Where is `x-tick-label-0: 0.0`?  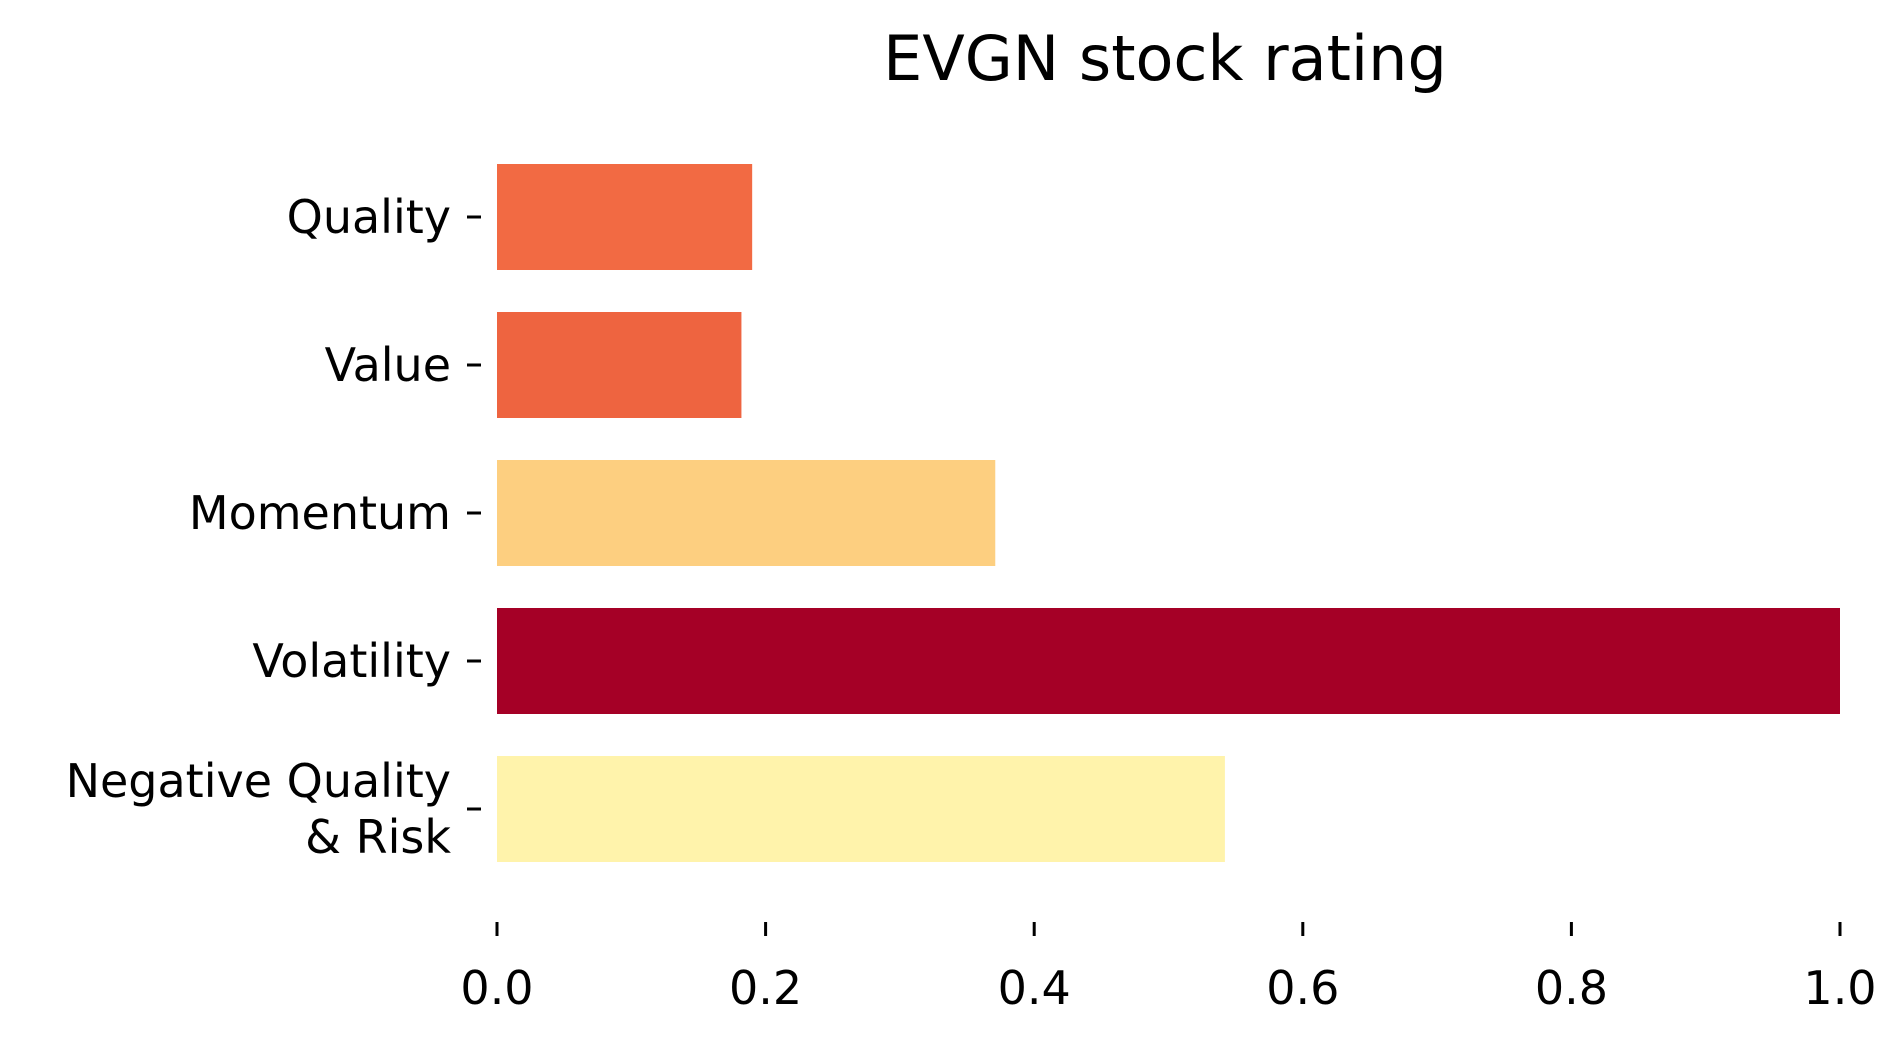 x-tick-label-0: 0.0 is located at coordinates (496, 988).